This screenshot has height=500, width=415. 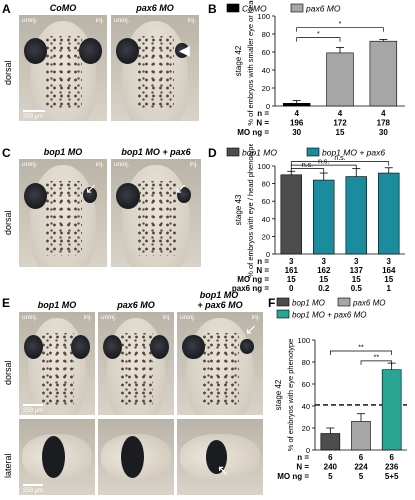 I want to click on photo-e-bop1-dorsal: uninj. inj. 250 μm, so click(x=57, y=363).